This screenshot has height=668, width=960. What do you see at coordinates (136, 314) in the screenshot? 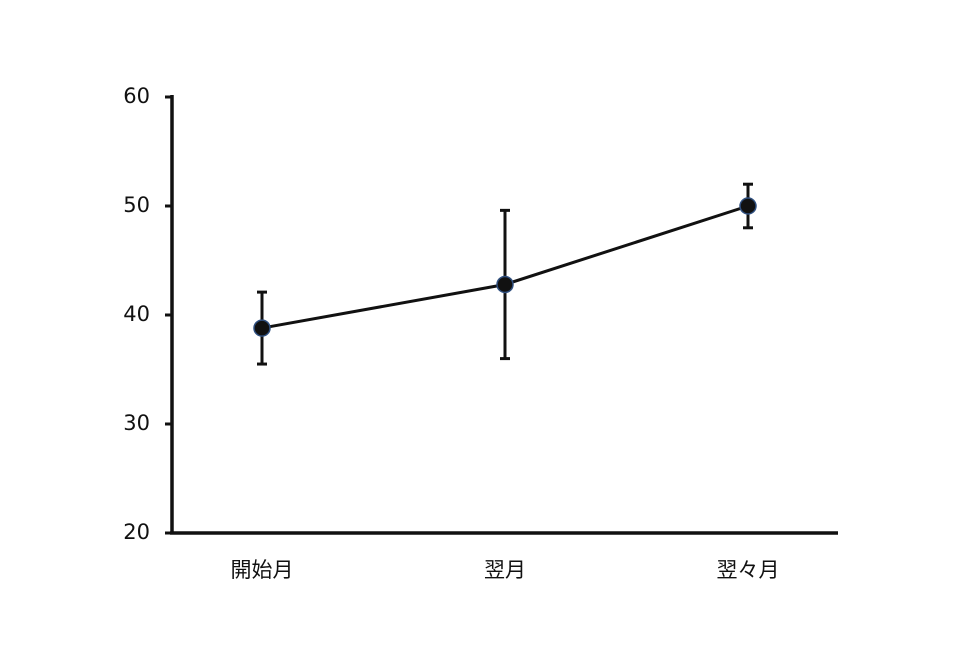
I see `y-tick-label: 40` at bounding box center [136, 314].